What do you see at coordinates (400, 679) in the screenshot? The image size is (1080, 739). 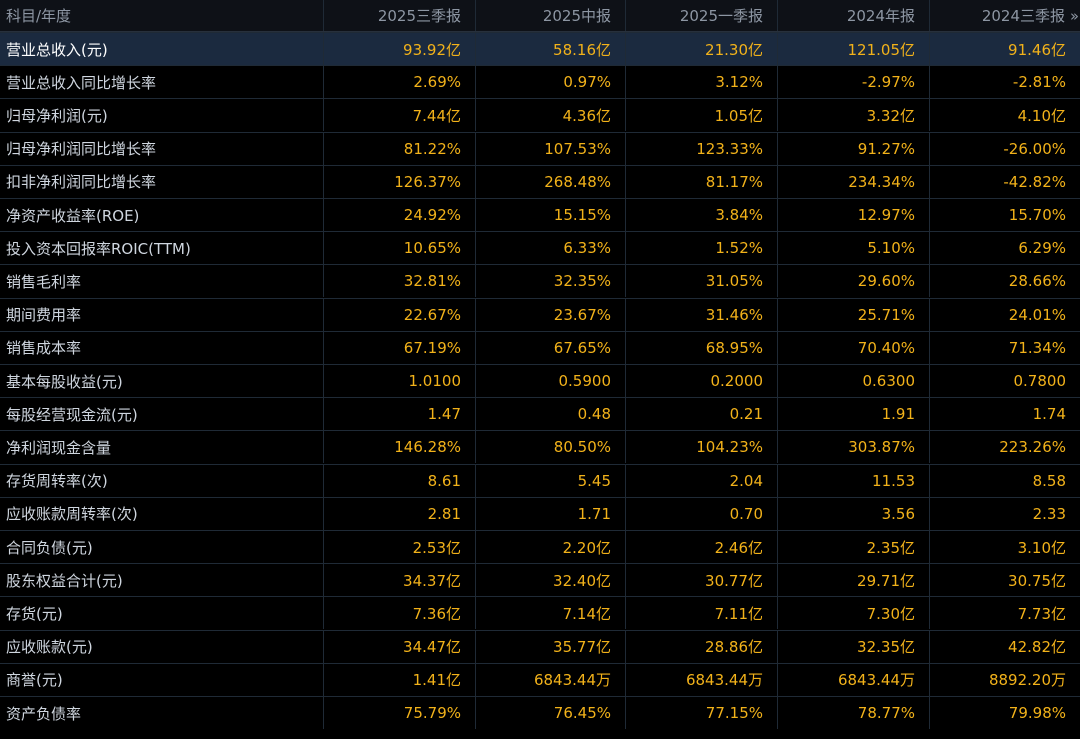 I see `value-cell: 1.41亿` at bounding box center [400, 679].